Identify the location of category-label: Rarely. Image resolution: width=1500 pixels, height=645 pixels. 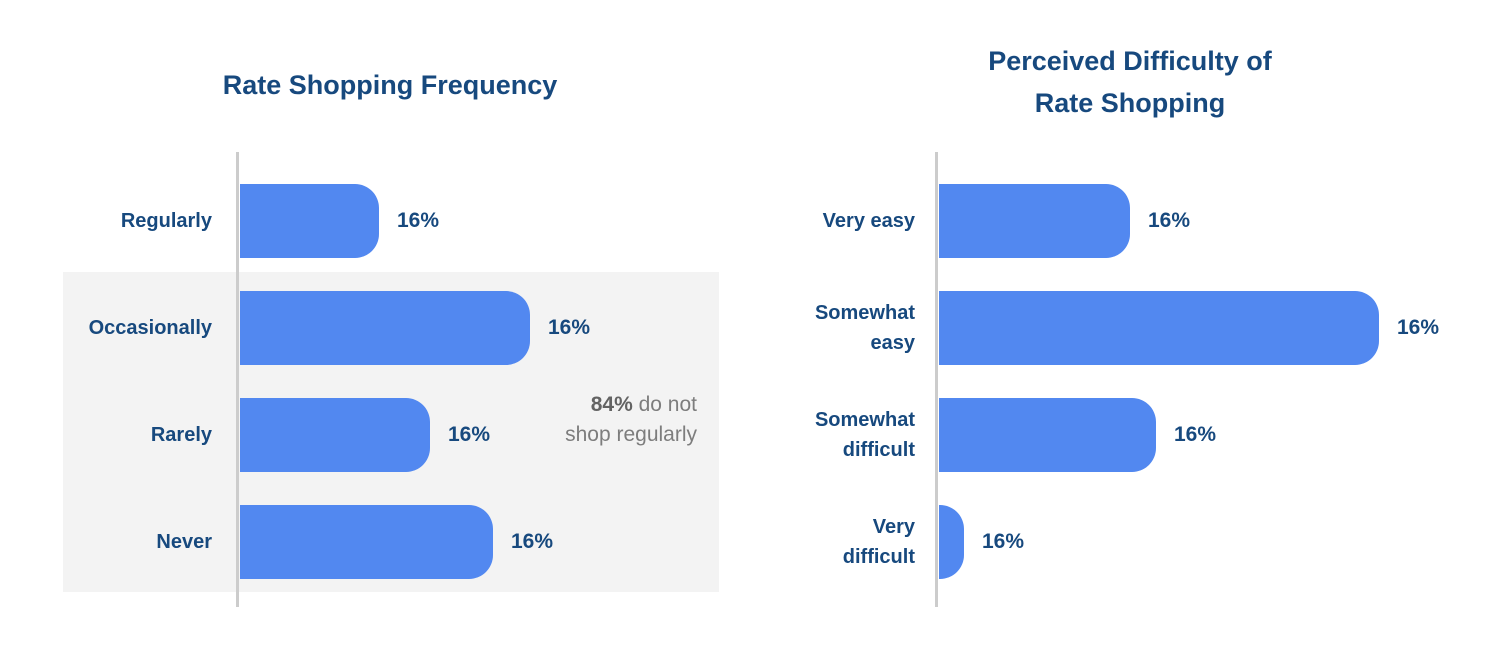
(181, 435).